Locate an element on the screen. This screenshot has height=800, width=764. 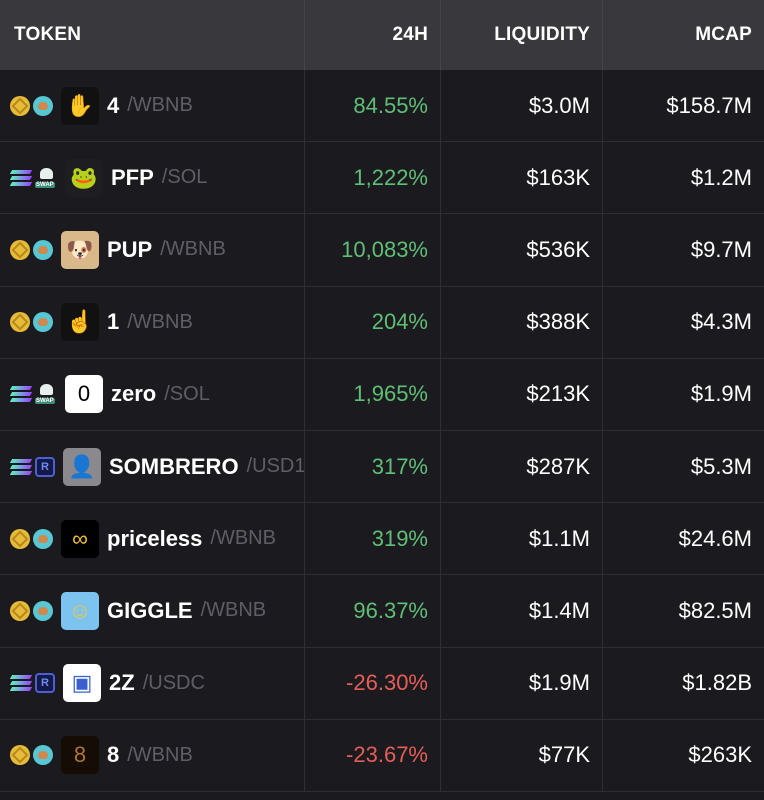
table-row: 8 8 /WBNB -23.67% $77K $263K is located at coordinates (382, 755).